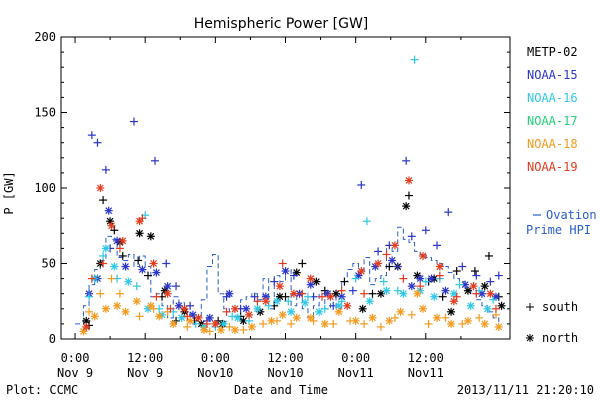 The image size is (600, 400). Describe the element at coordinates (145, 373) in the screenshot. I see `x-tick-date: Nov 9` at that location.